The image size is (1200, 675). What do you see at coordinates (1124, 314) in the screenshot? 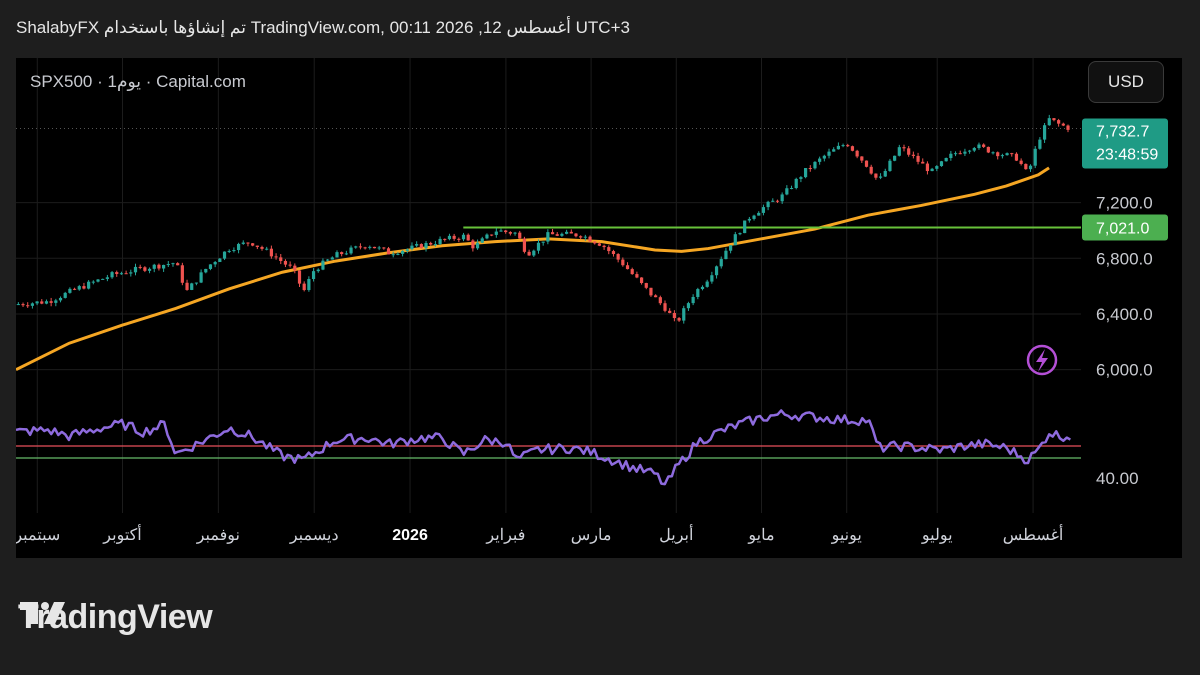
I see `price-axis-tick: 6,400.0` at bounding box center [1124, 314].